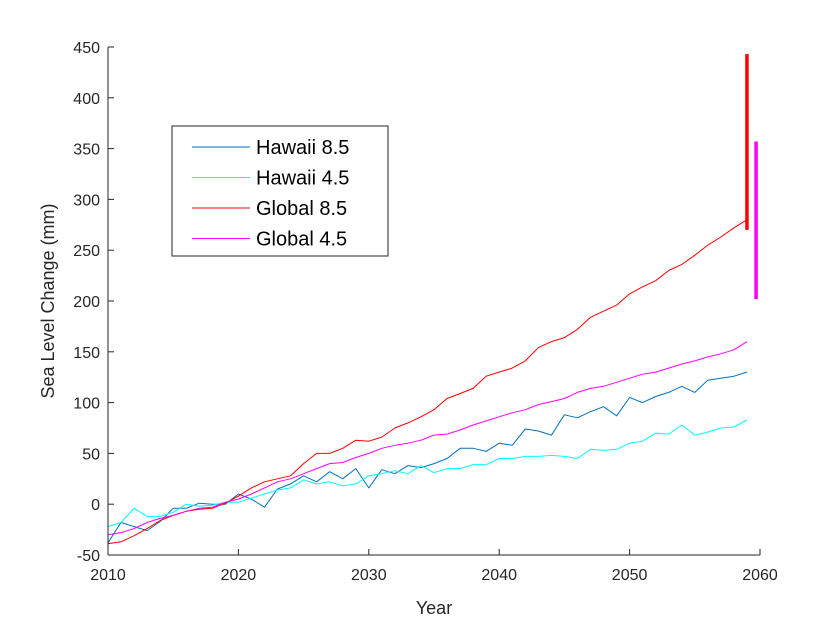 The height and width of the screenshot is (625, 840). I want to click on x-tick-label: 2010, so click(108, 575).